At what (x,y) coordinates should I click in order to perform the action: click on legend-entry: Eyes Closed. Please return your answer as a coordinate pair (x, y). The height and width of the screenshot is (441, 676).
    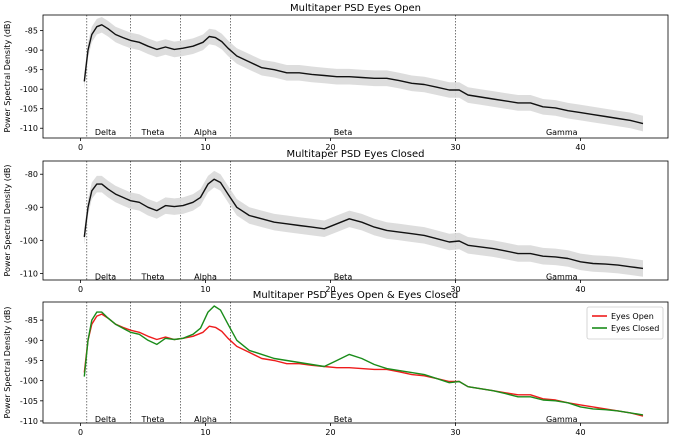
    Looking at the image, I should click on (635, 328).